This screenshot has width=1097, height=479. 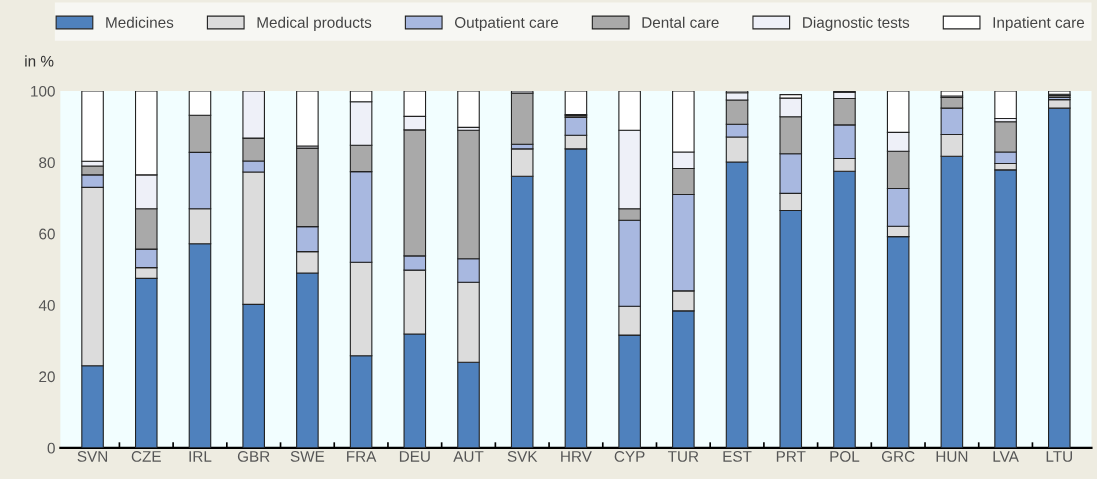 I want to click on y-axis-title: in %, so click(x=39, y=61).